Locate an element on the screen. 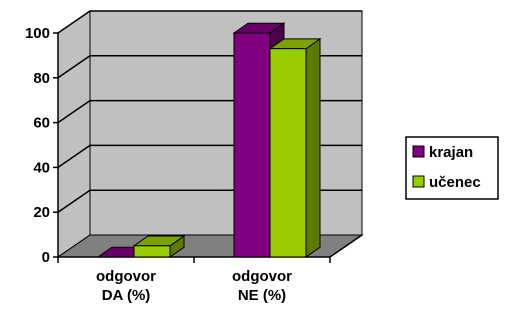 The height and width of the screenshot is (322, 511). legend-label-ucenec: učenec is located at coordinates (455, 182).